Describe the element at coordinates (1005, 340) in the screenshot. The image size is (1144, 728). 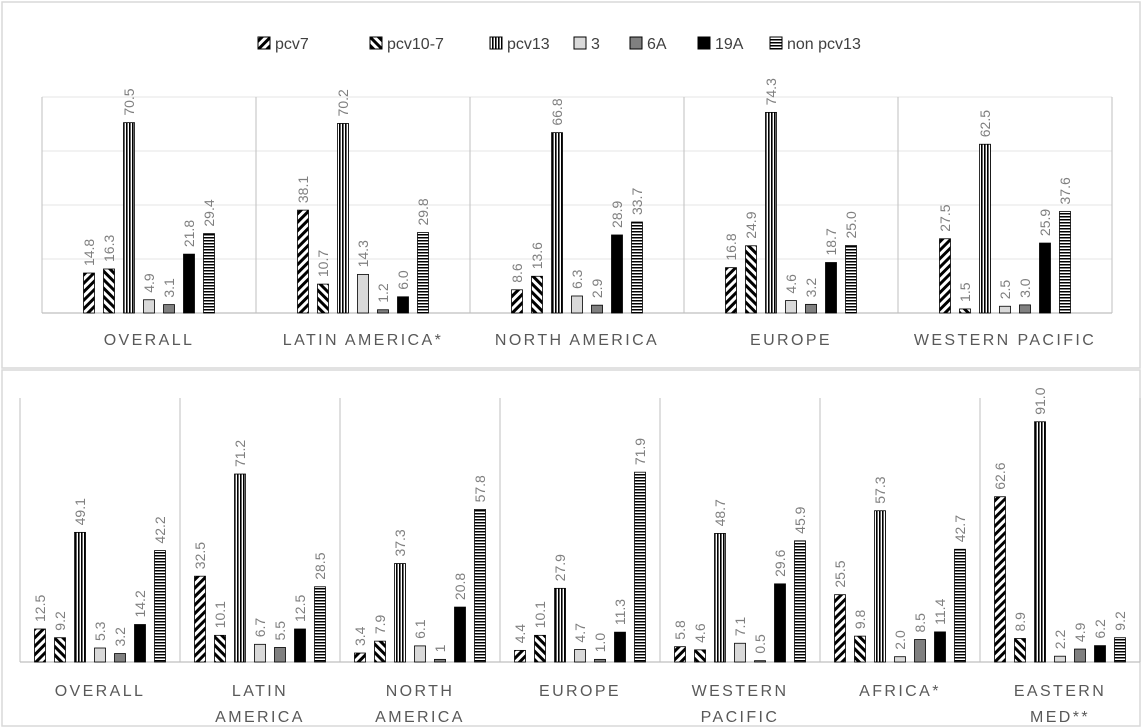
I see `category-label: WESTERN PACIFIC` at that location.